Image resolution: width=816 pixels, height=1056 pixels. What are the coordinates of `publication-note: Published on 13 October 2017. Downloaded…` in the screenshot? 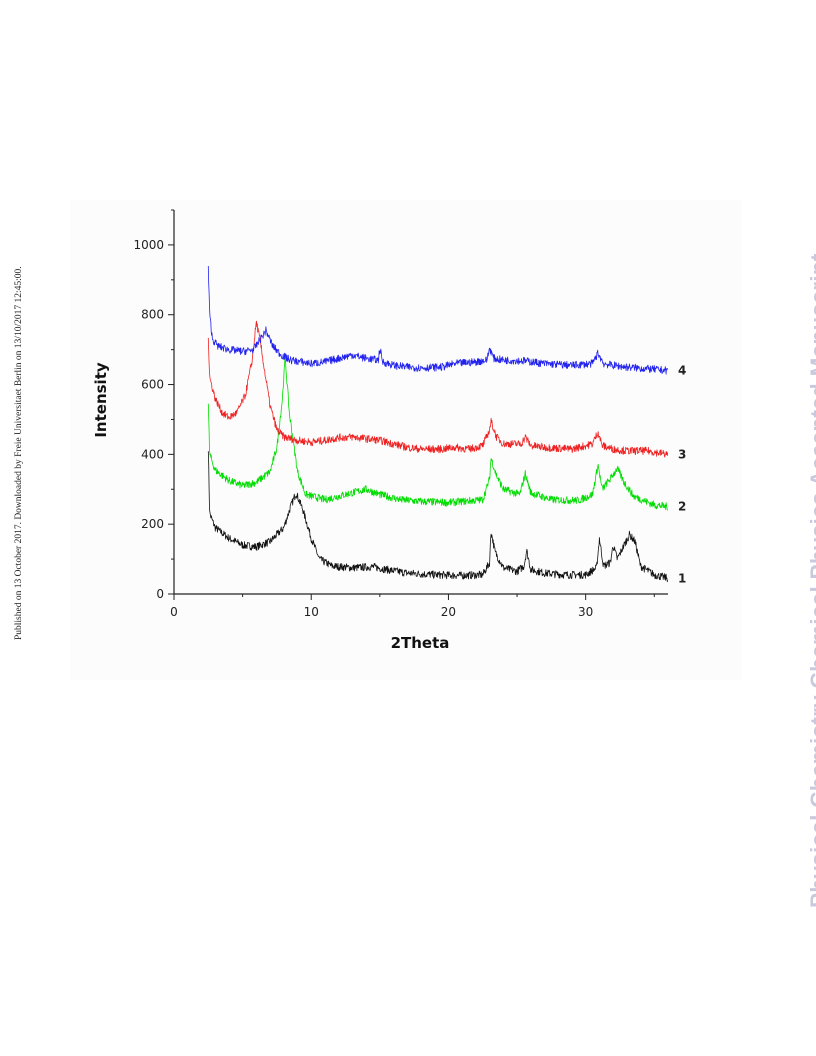 It's located at (19, 453).